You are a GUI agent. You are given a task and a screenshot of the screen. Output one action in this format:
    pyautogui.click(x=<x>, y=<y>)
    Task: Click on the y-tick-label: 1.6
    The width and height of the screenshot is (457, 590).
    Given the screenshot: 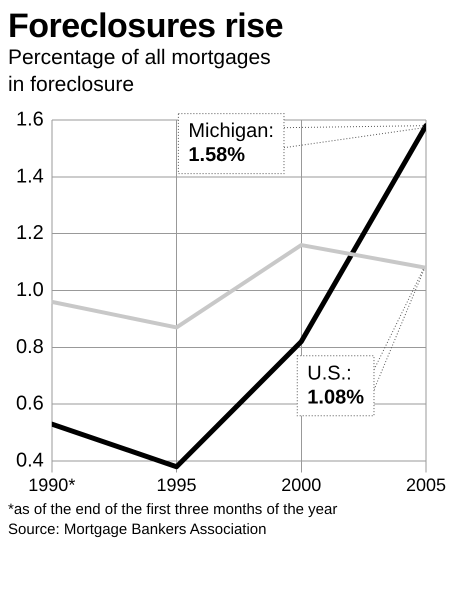 What is the action you would take?
    pyautogui.click(x=30, y=119)
    